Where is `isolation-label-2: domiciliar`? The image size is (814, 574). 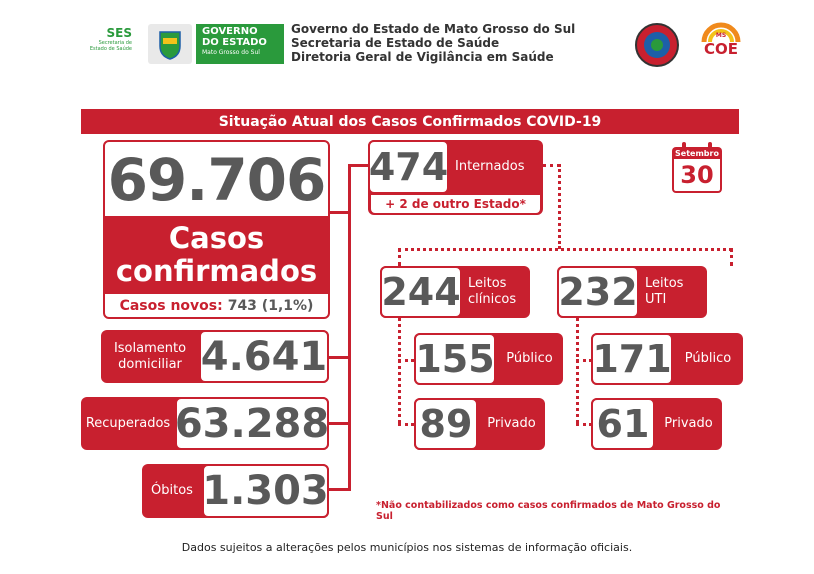
isolation-label-2: domiciliar is located at coordinates (150, 364).